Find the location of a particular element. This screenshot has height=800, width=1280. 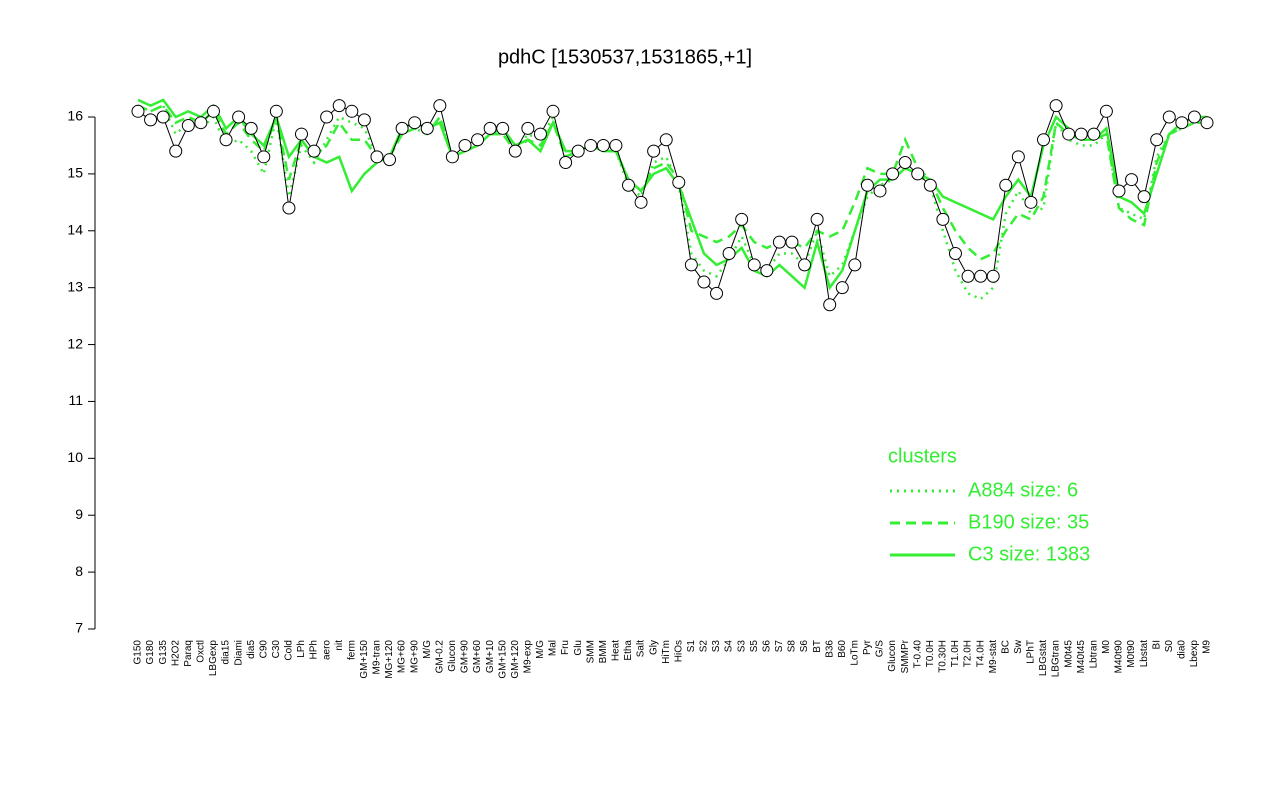

x-tick-label: M0 is located at coordinates (1106, 647).